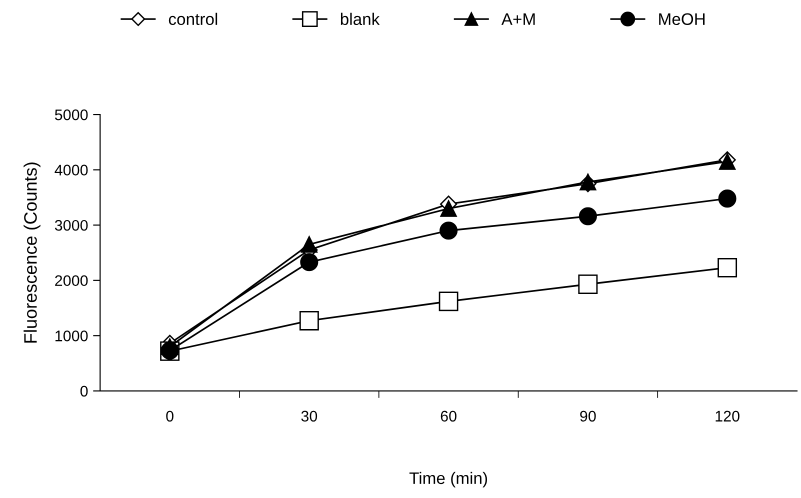 The height and width of the screenshot is (498, 801). Describe the element at coordinates (84, 391) in the screenshot. I see `y-tick-label: 0` at that location.